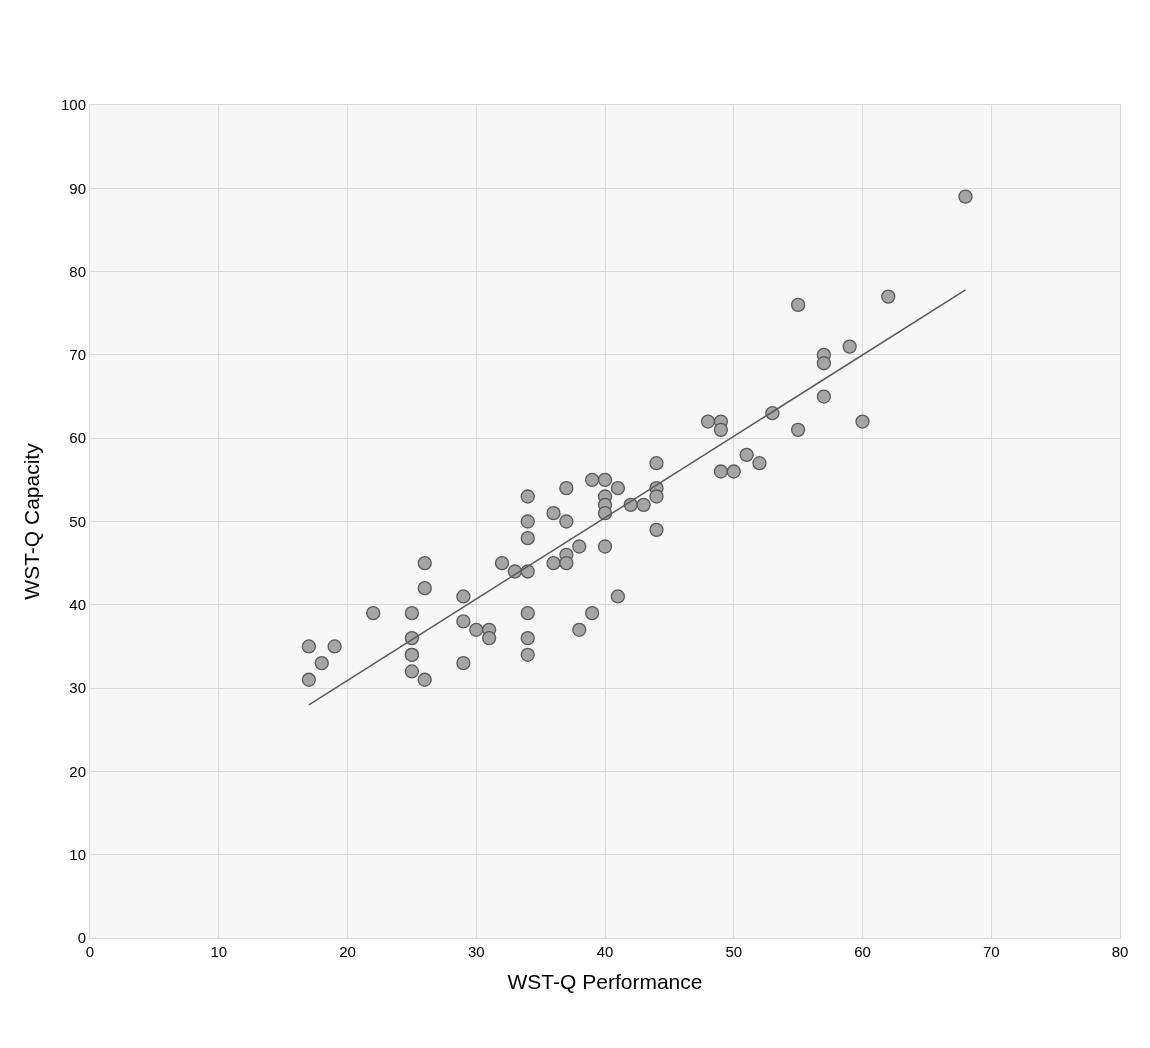  What do you see at coordinates (734, 951) in the screenshot?
I see `x-tick-label: 50` at bounding box center [734, 951].